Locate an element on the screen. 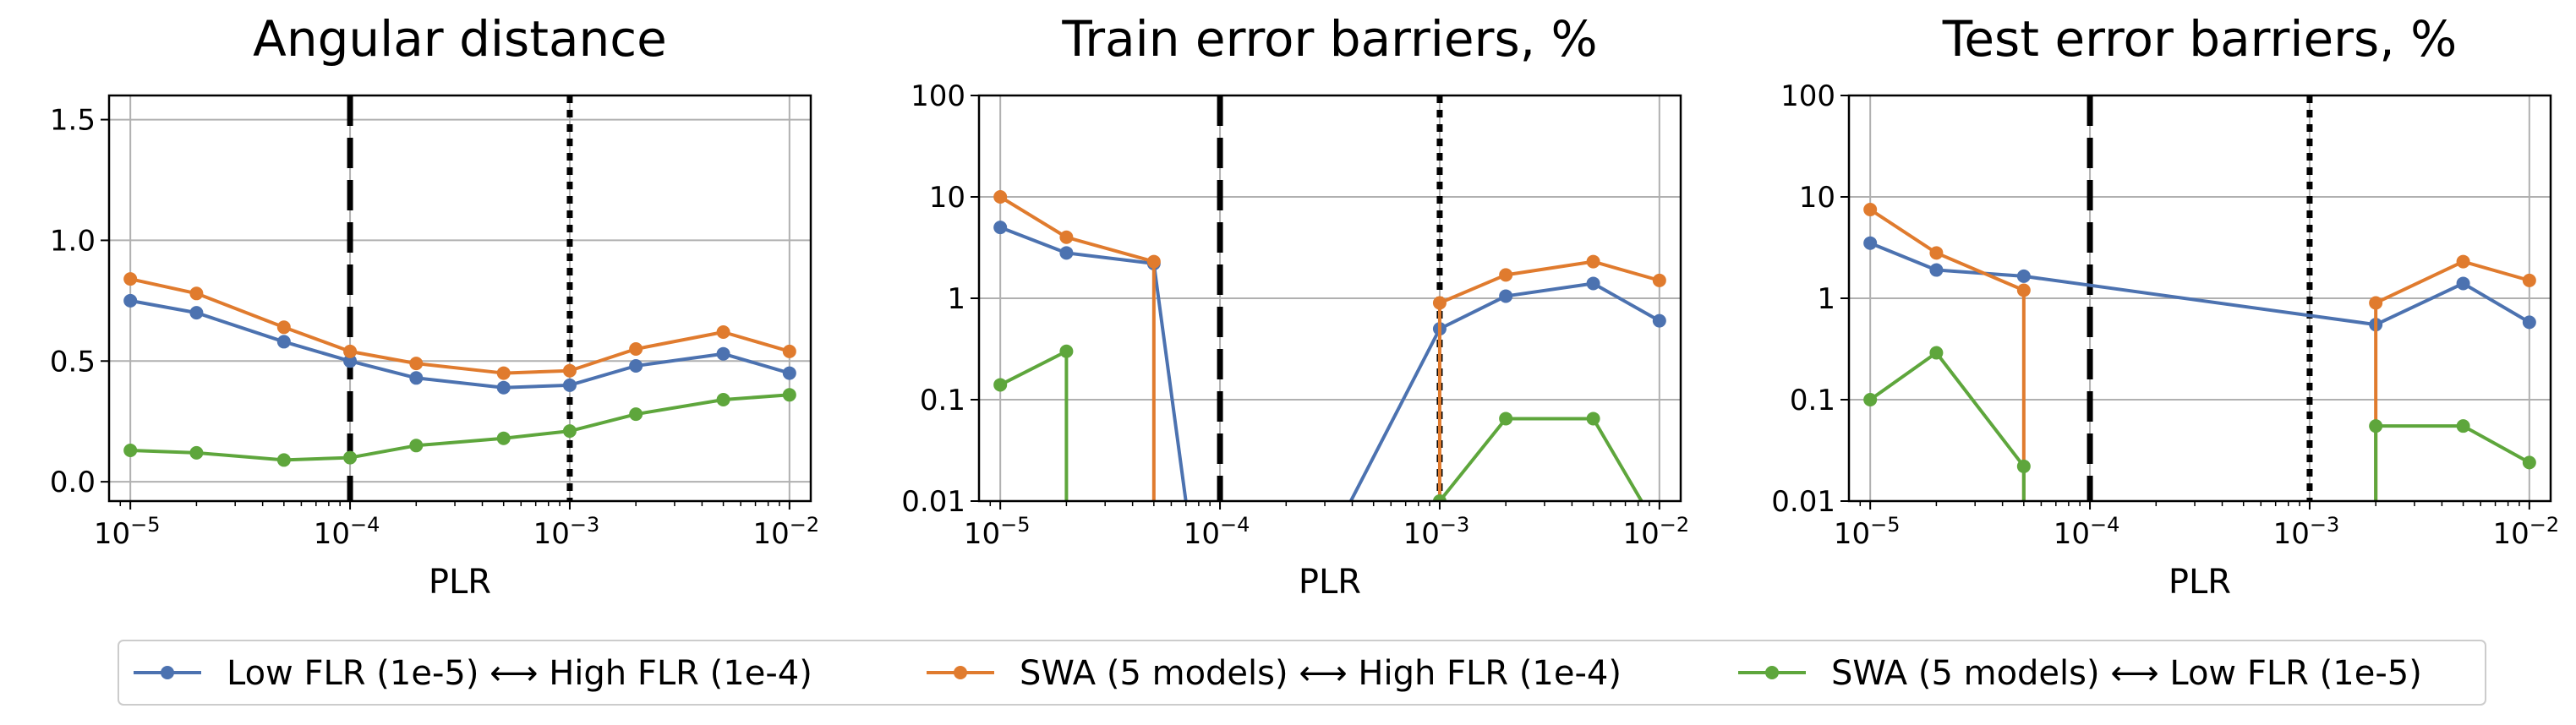 The height and width of the screenshot is (725, 2576). legend-label: SWA (5 models) ⟷ High FLR (1e-4) is located at coordinates (1321, 673).